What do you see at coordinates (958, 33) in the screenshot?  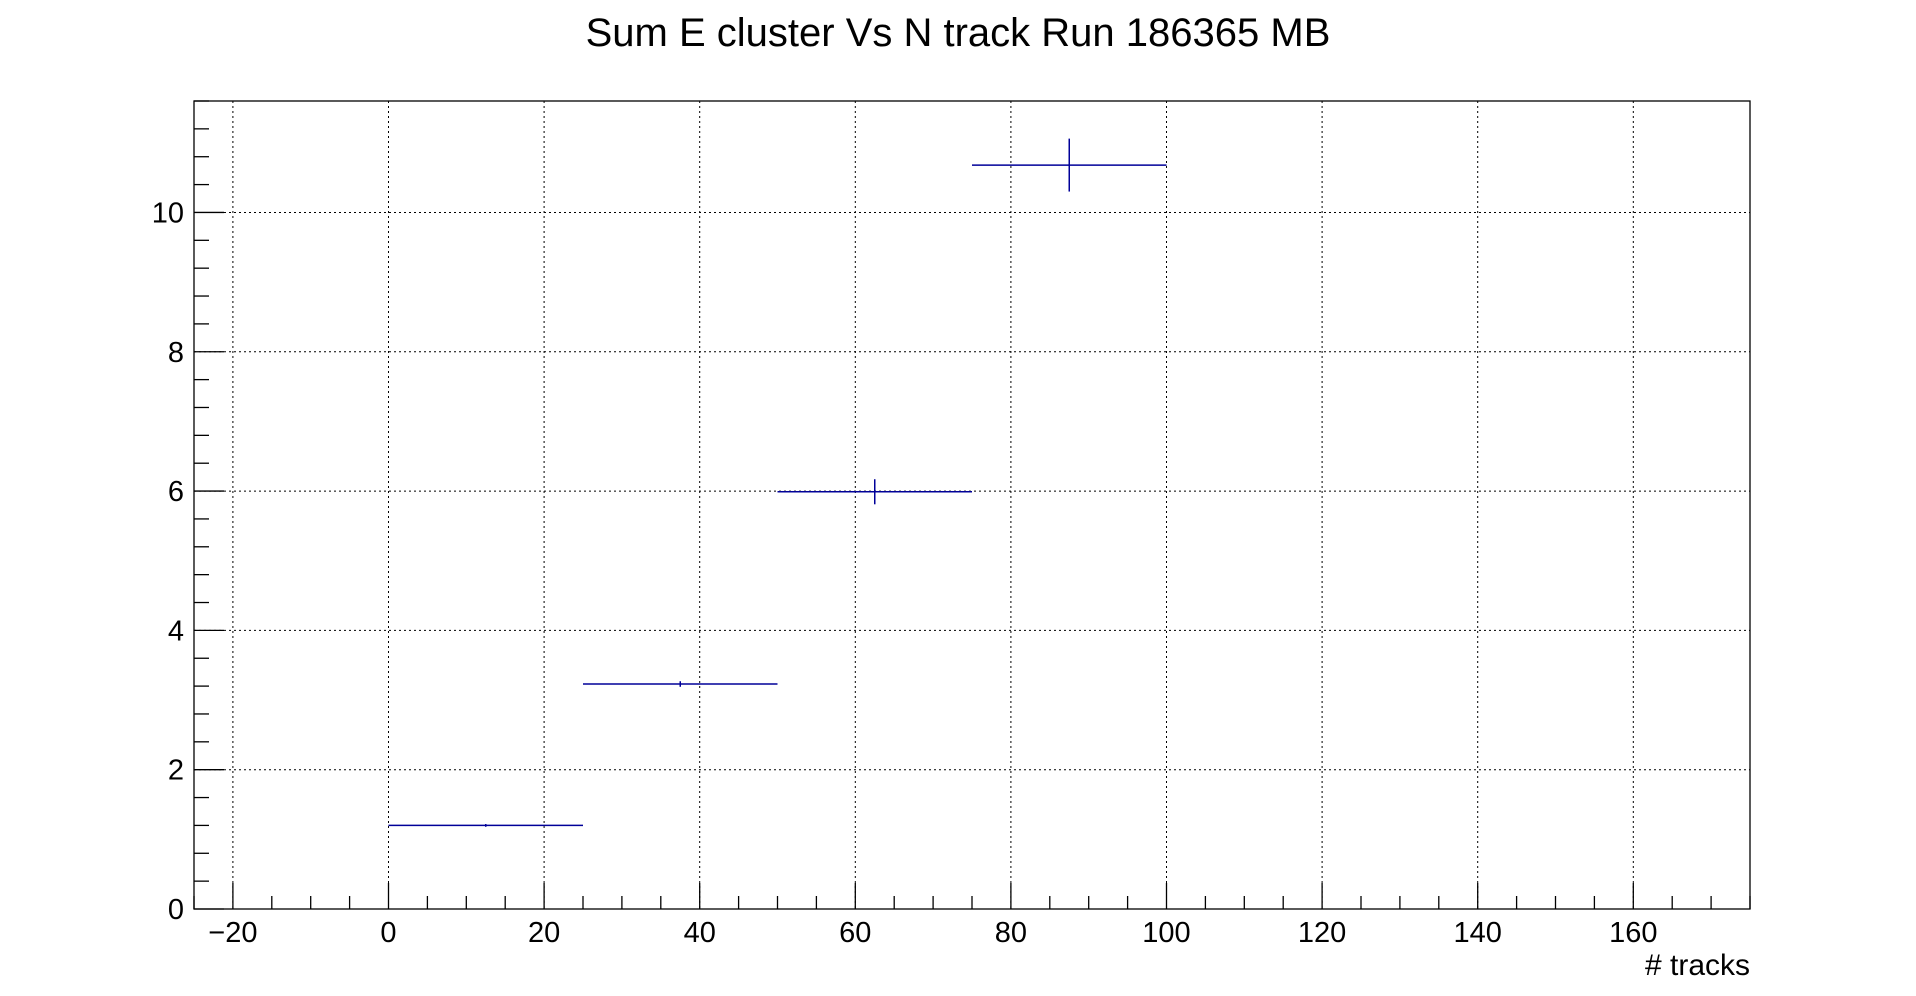 I see `chart-title: Sum E cluster Vs N track Run 186365 MB` at bounding box center [958, 33].